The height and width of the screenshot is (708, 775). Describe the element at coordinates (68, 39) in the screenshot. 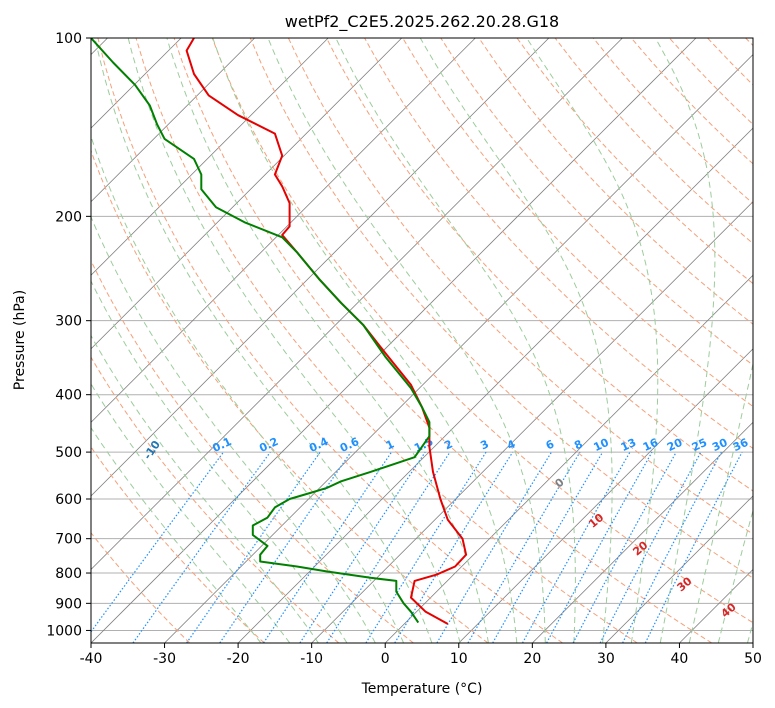

I see `y-tick-label: 100` at that location.